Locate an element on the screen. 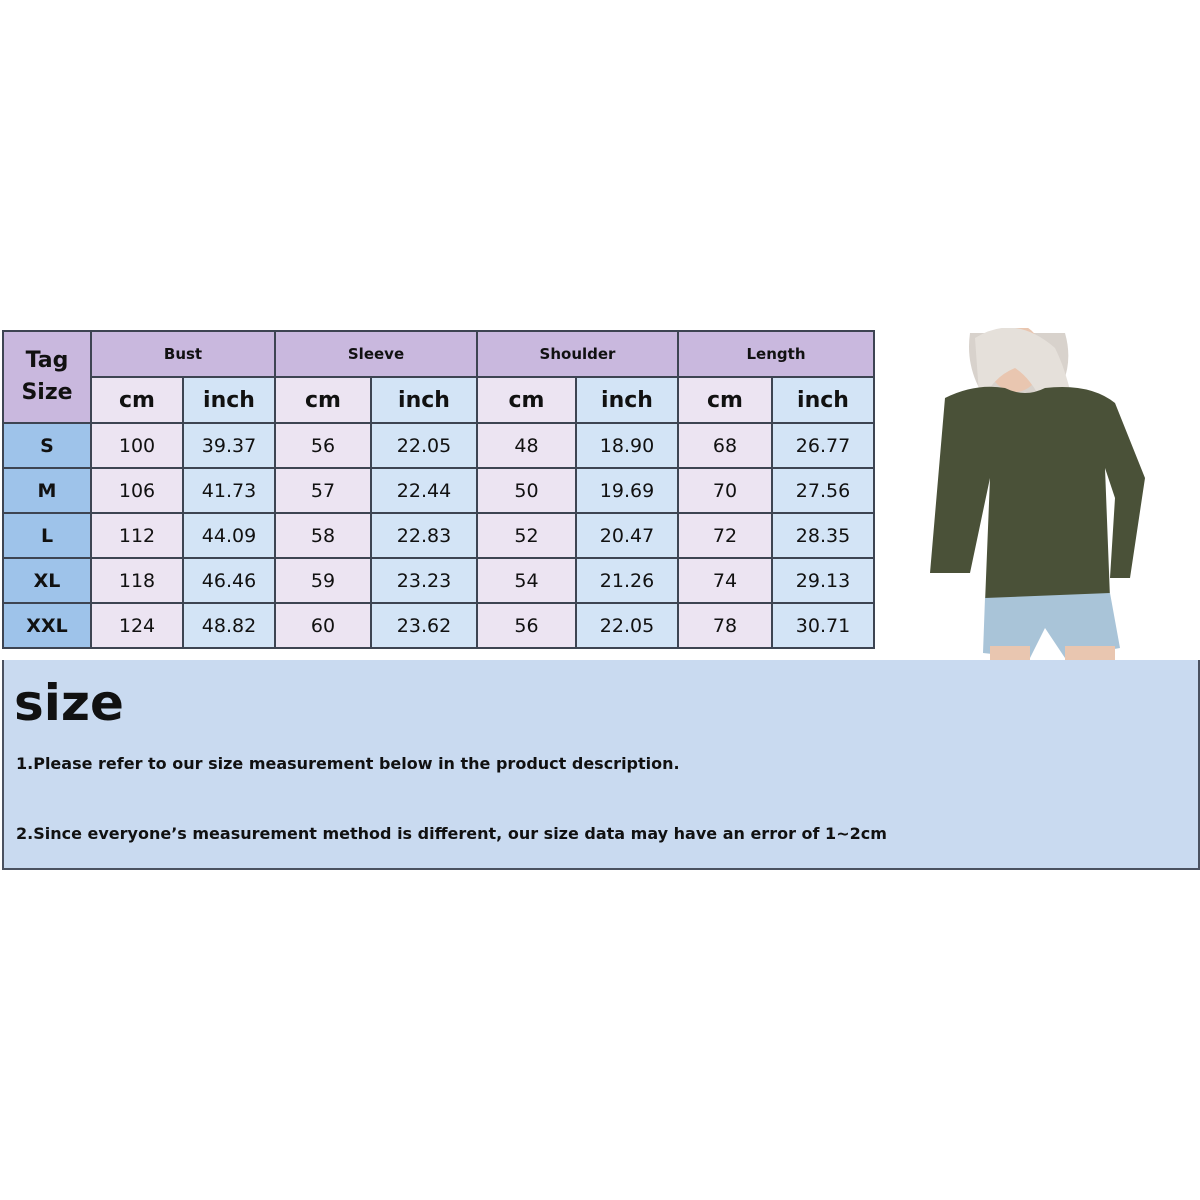 Image resolution: width=1200 pixels, height=1200 pixels. tag-label: Tag is located at coordinates (47, 360).